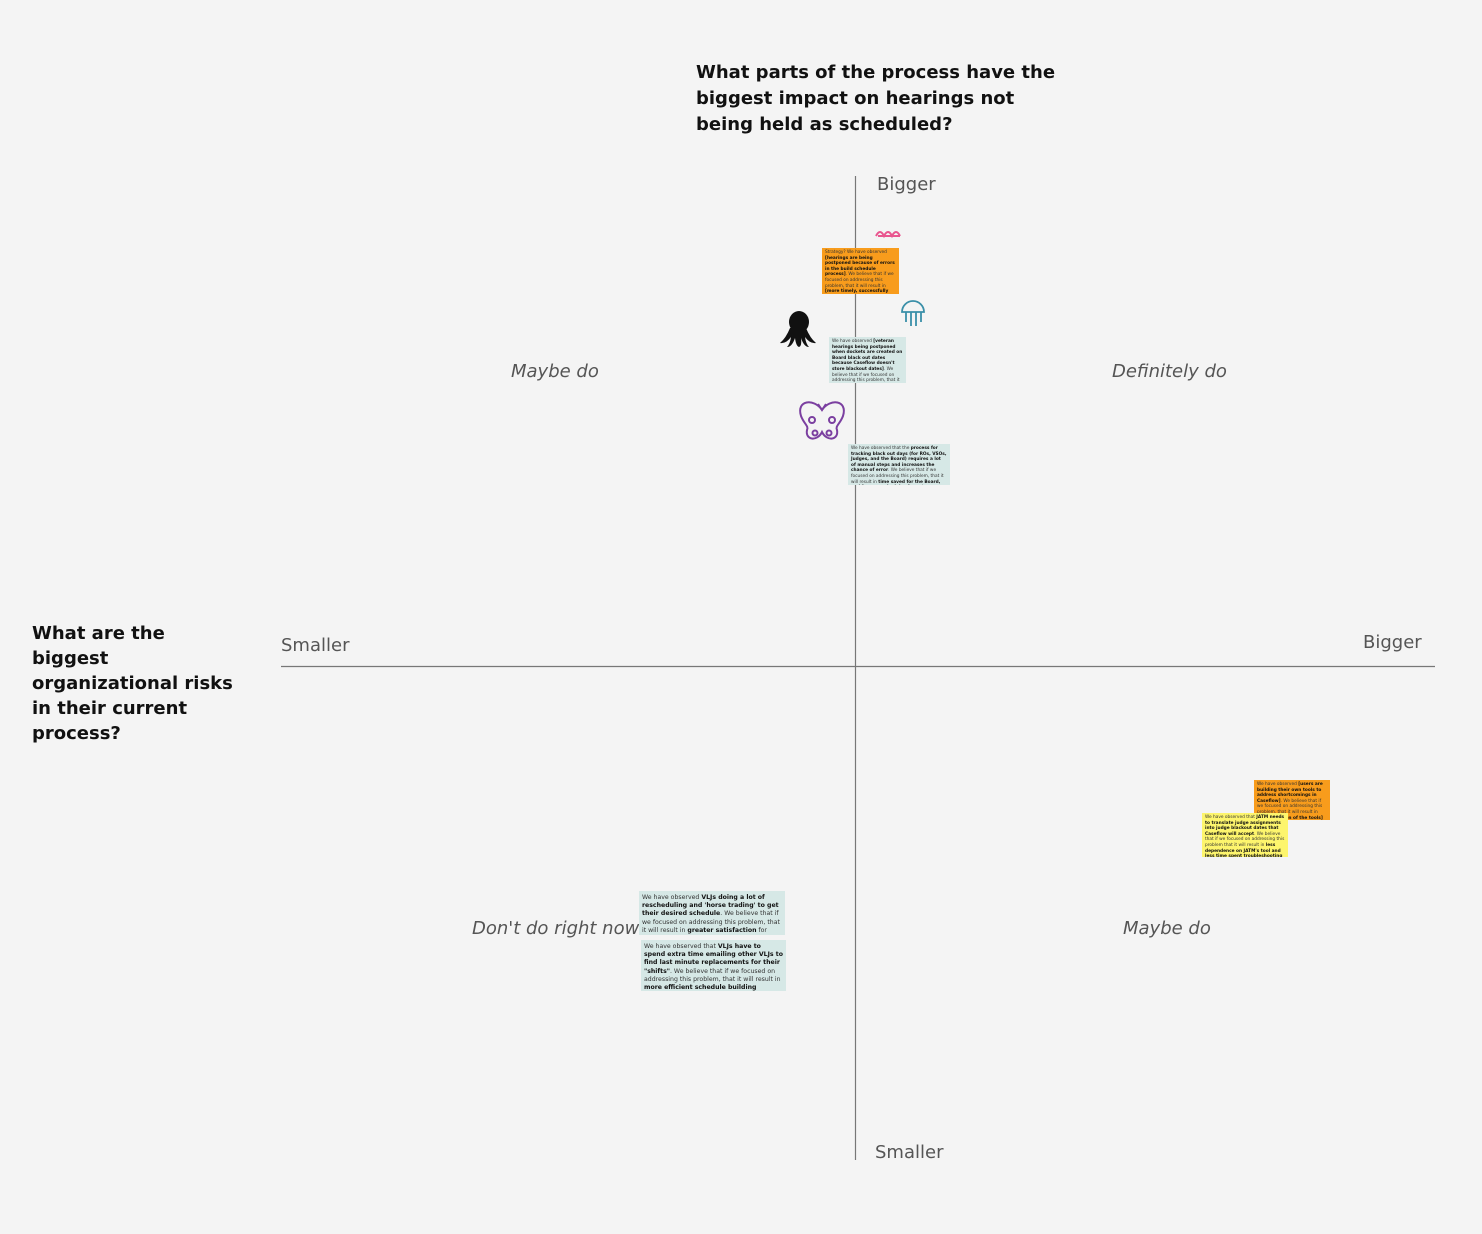  What do you see at coordinates (761, 930) in the screenshot?
I see `note-text: for` at bounding box center [761, 930].